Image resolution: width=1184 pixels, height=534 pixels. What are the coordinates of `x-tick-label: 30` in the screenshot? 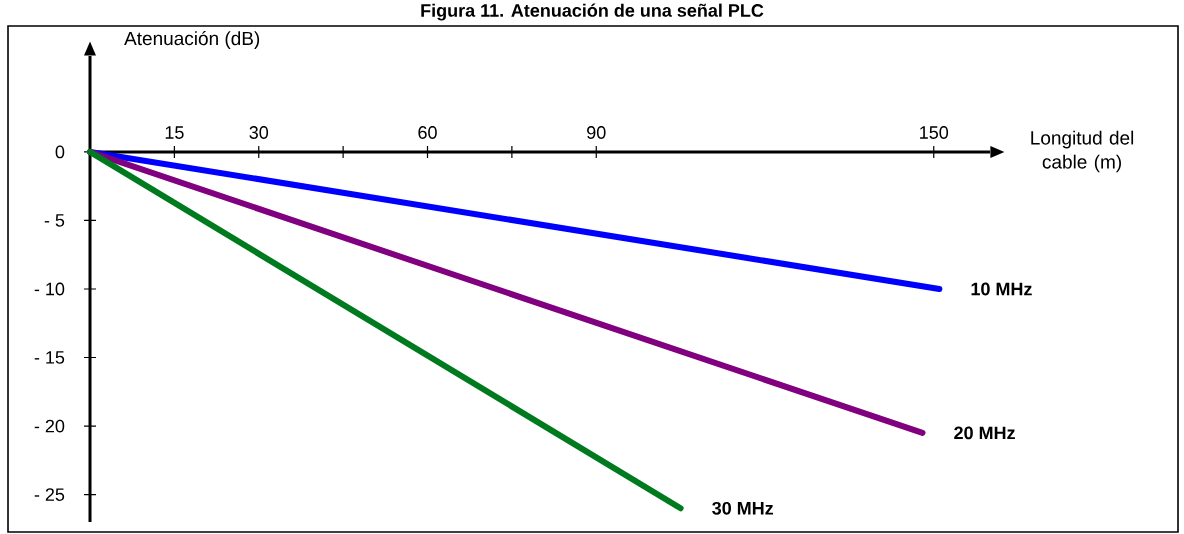 It's located at (259, 132).